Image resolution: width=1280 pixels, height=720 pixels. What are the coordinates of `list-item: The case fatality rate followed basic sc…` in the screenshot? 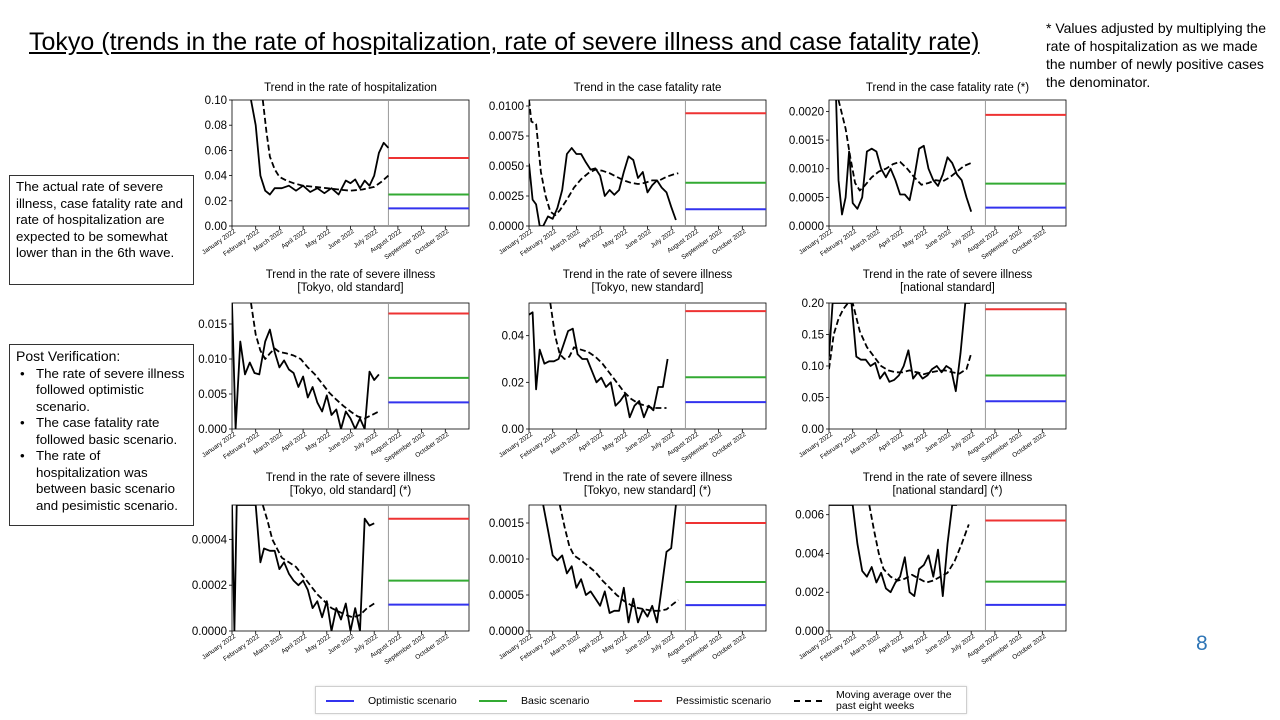 It's located at (103, 431).